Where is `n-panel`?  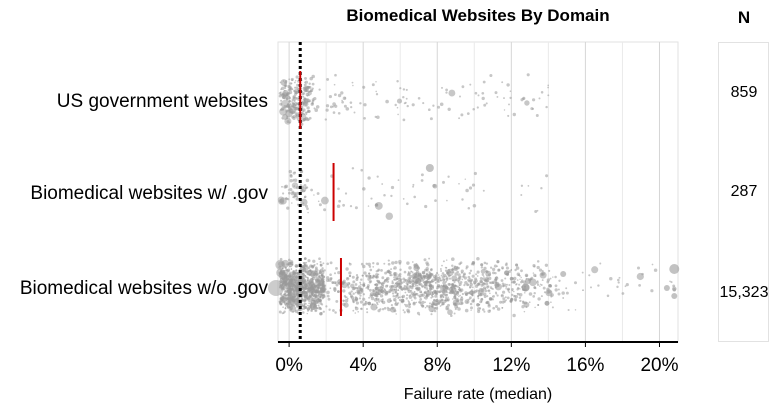 n-panel is located at coordinates (743, 192).